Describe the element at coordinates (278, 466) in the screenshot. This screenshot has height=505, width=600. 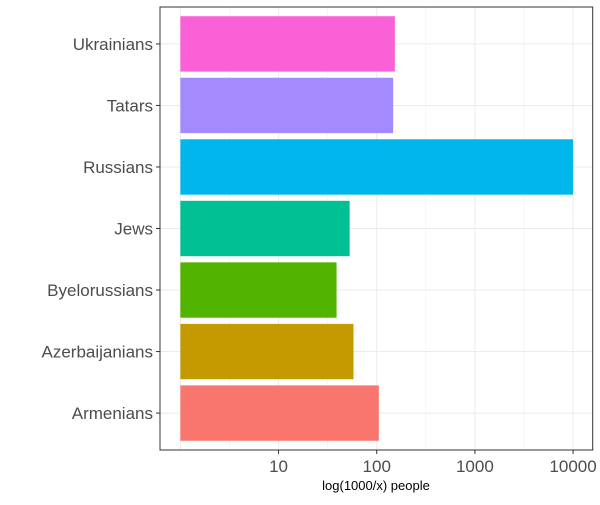
I see `x-tick-label: 10` at that location.